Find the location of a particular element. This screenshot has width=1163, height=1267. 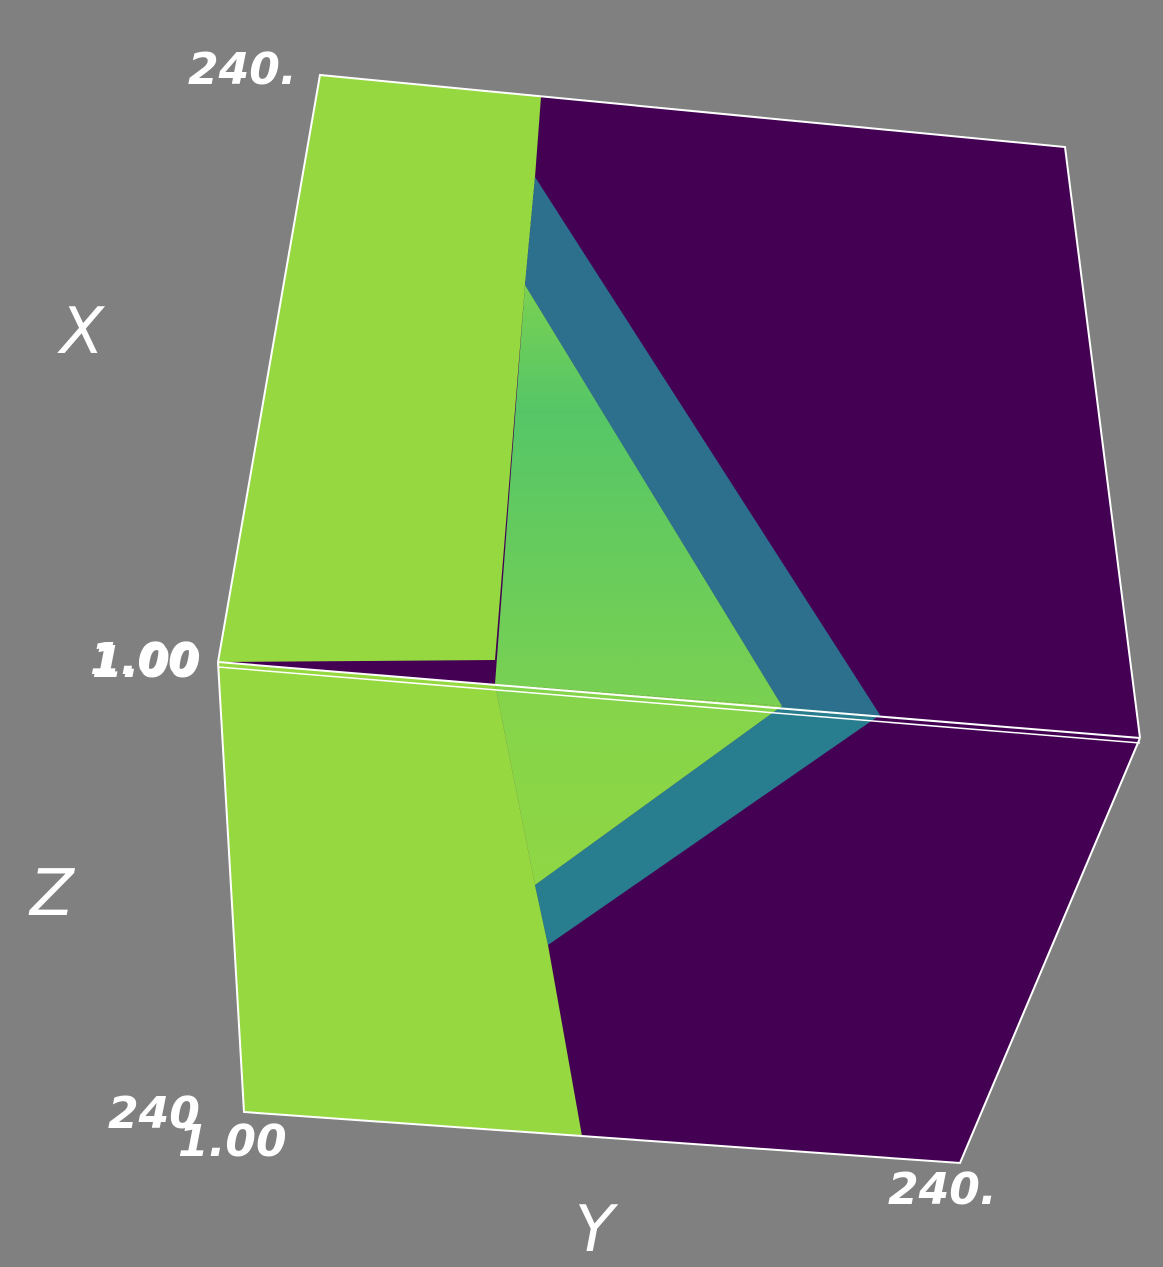

y-axis-title: Y is located at coordinates (595, 1230).